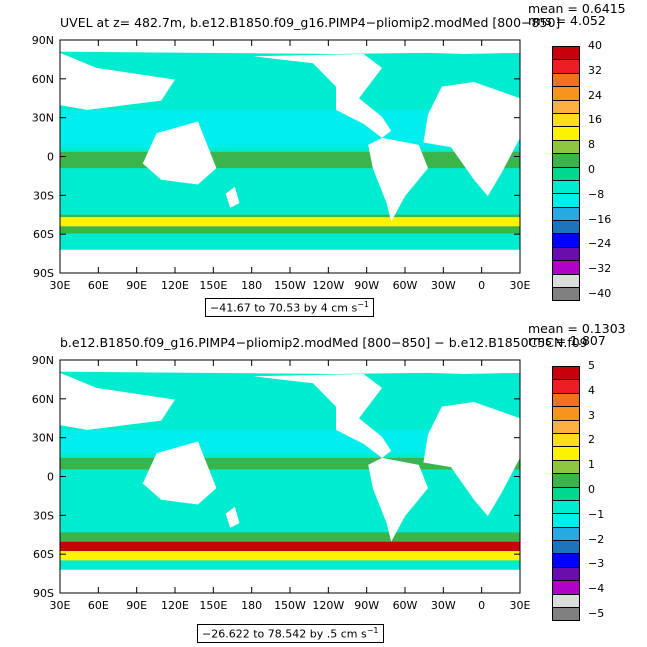 Image resolution: width=647 pixels, height=647 pixels. What do you see at coordinates (136, 285) in the screenshot?
I see `lon-tick-label: 90E` at bounding box center [136, 285].